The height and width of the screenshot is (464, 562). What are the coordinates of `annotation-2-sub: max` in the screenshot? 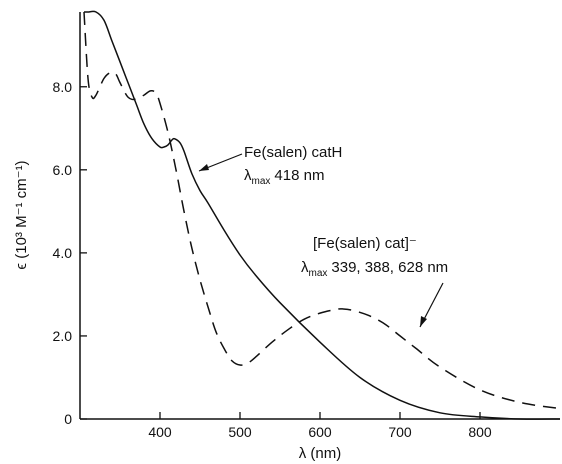 It's located at (318, 273).